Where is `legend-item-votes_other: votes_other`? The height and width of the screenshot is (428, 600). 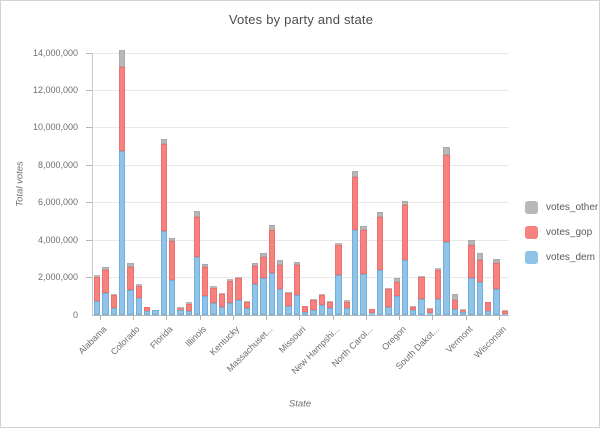 legend-item-votes_other: votes_other is located at coordinates (561, 207).